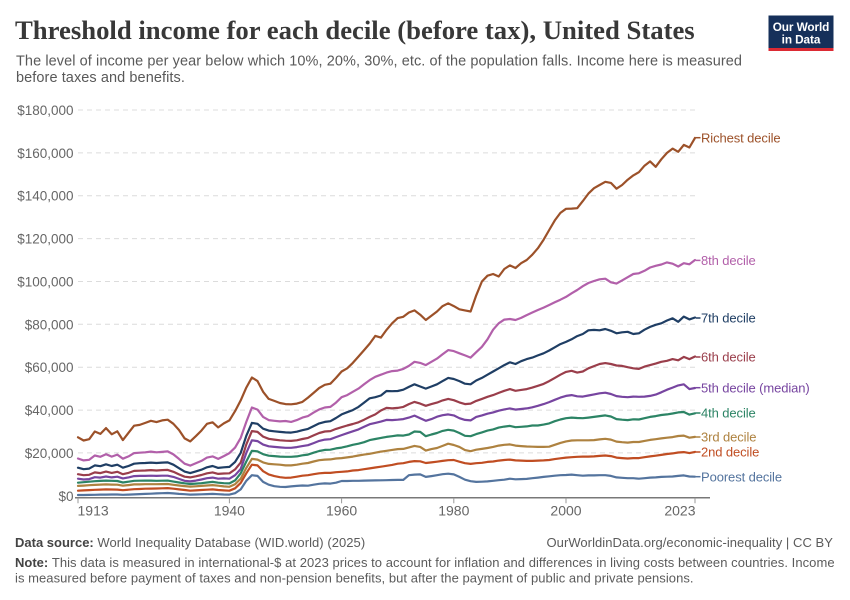  Describe the element at coordinates (45, 153) in the screenshot. I see `svg-text: $160,000` at that location.